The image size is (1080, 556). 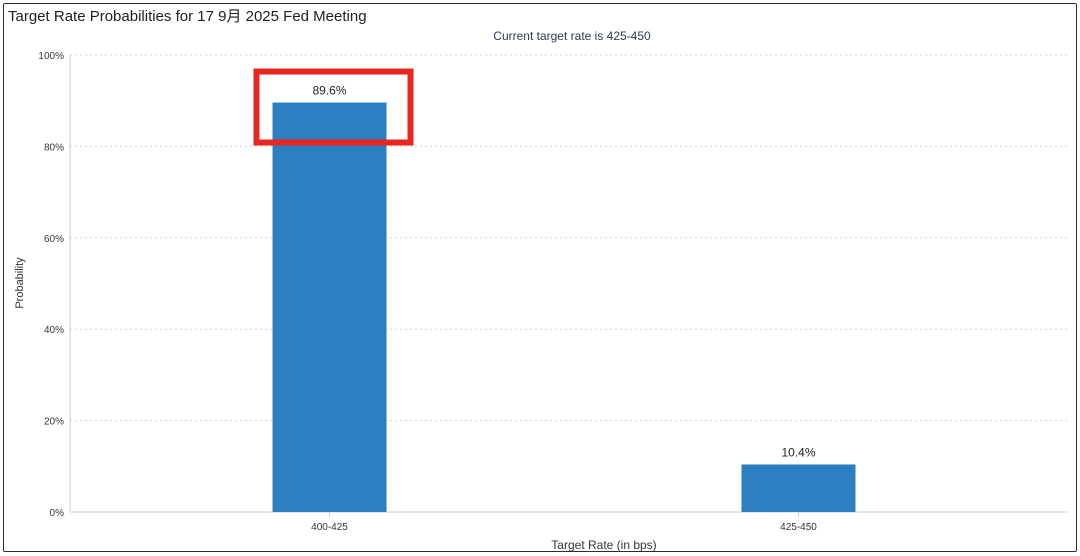 What do you see at coordinates (54, 239) in the screenshot?
I see `y-tick-label: 60%` at bounding box center [54, 239].